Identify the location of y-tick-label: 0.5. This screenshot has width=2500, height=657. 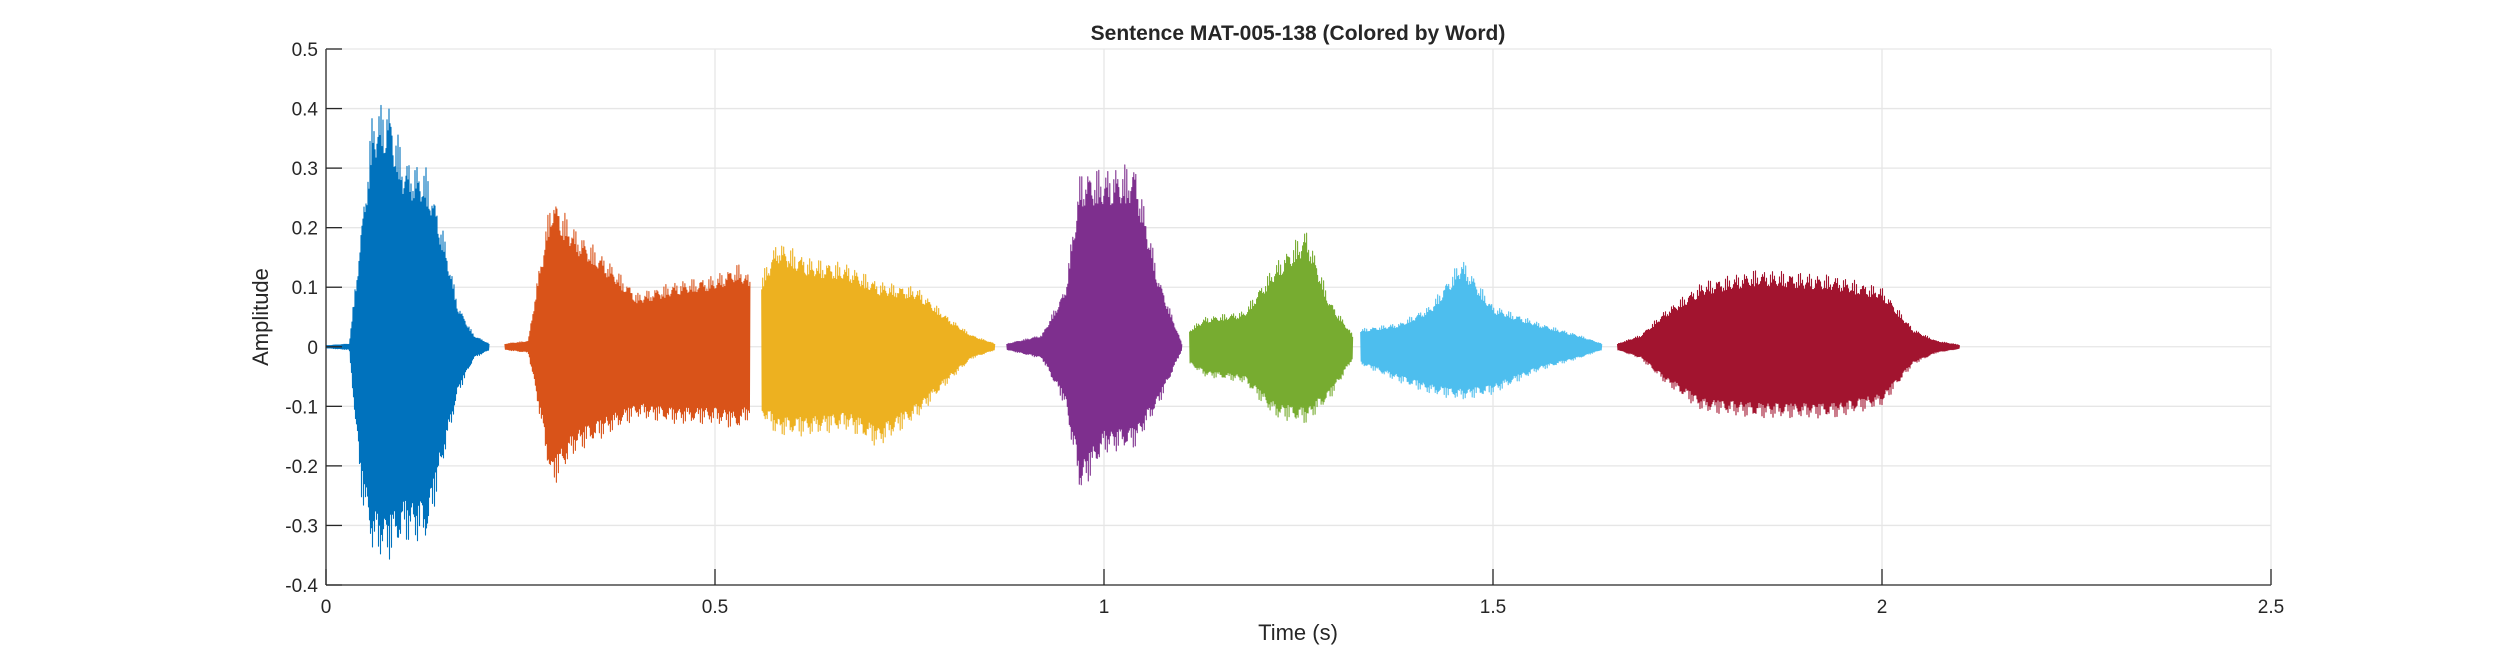
(305, 50).